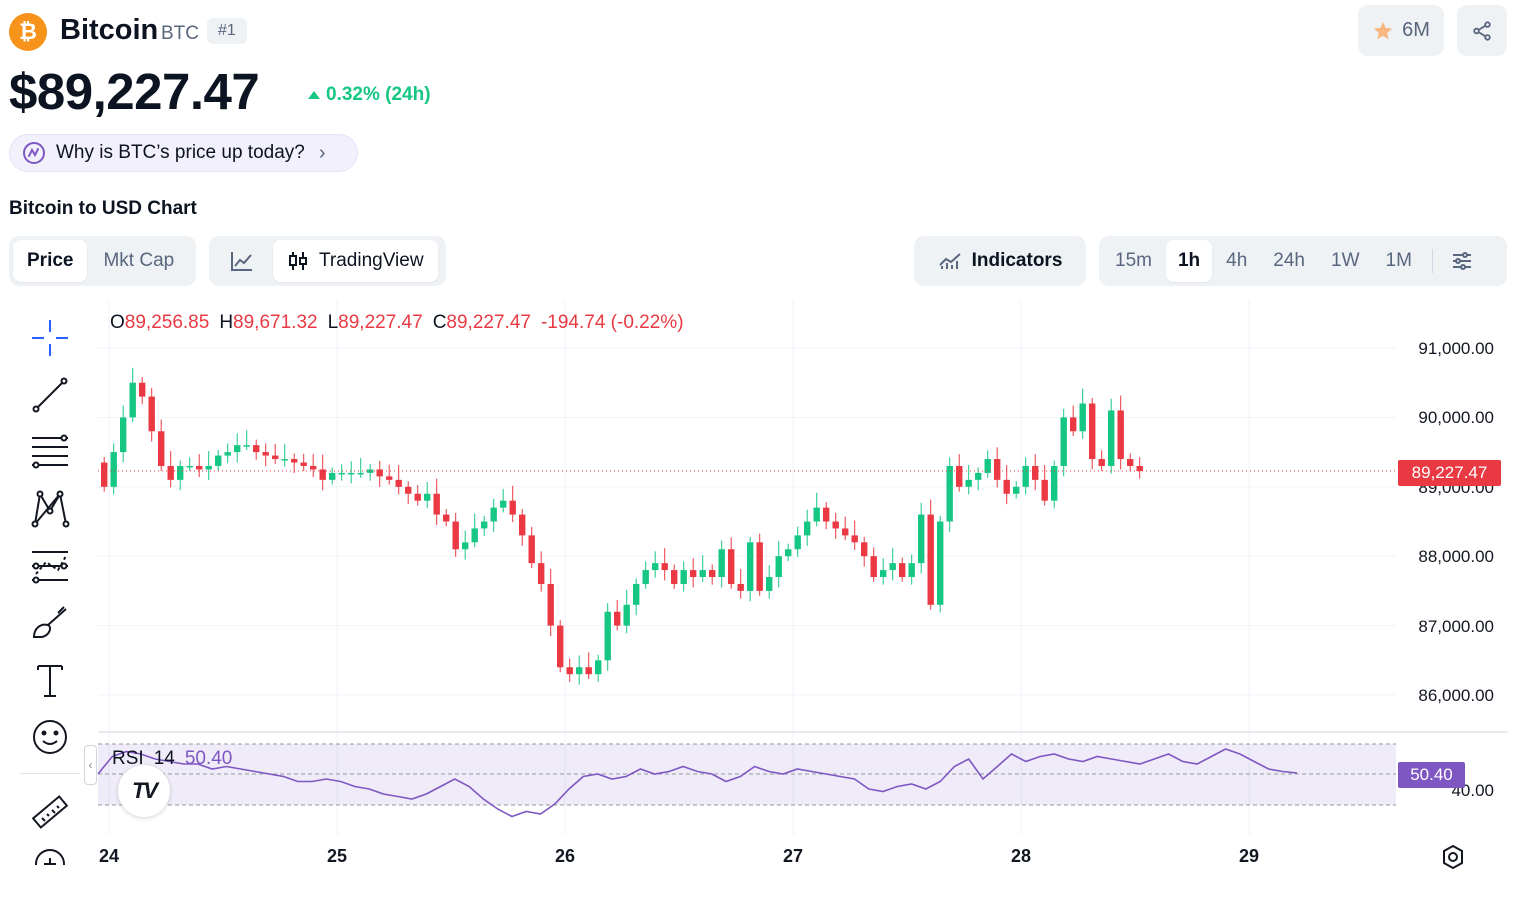  Describe the element at coordinates (50, 855) in the screenshot. I see `zoom-in-tool` at that location.